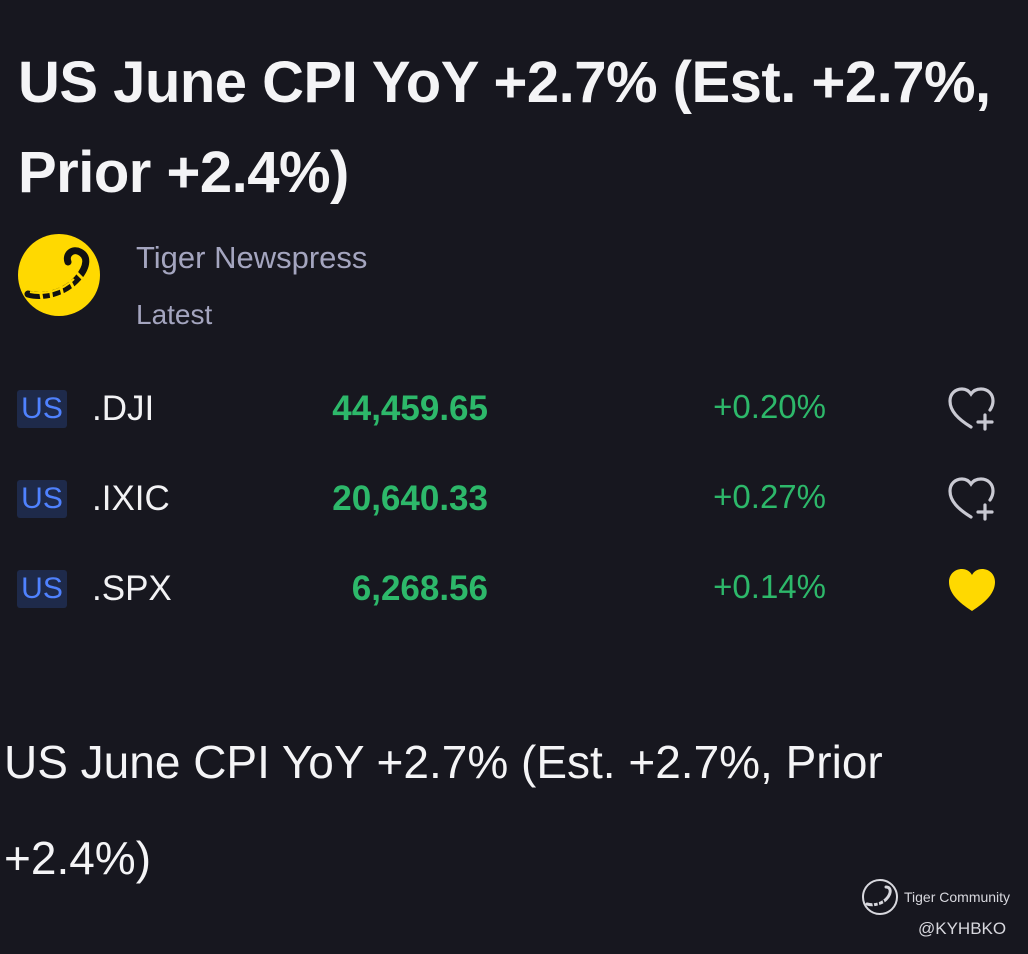 Image resolution: width=1028 pixels, height=954 pixels. I want to click on heart-filled-icon, so click(972, 590).